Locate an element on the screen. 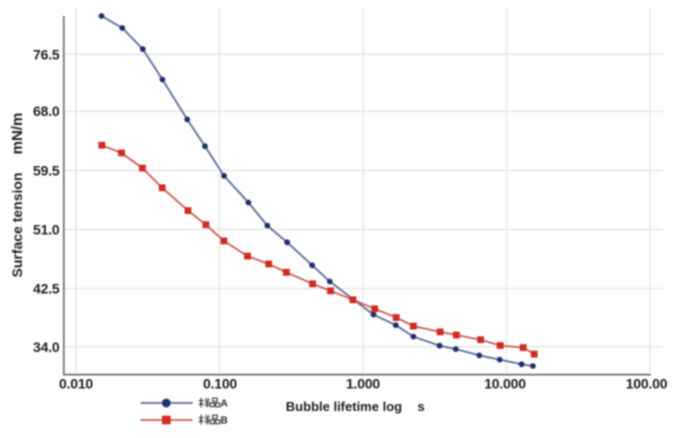  svg-text: mN/m is located at coordinates (17, 134).